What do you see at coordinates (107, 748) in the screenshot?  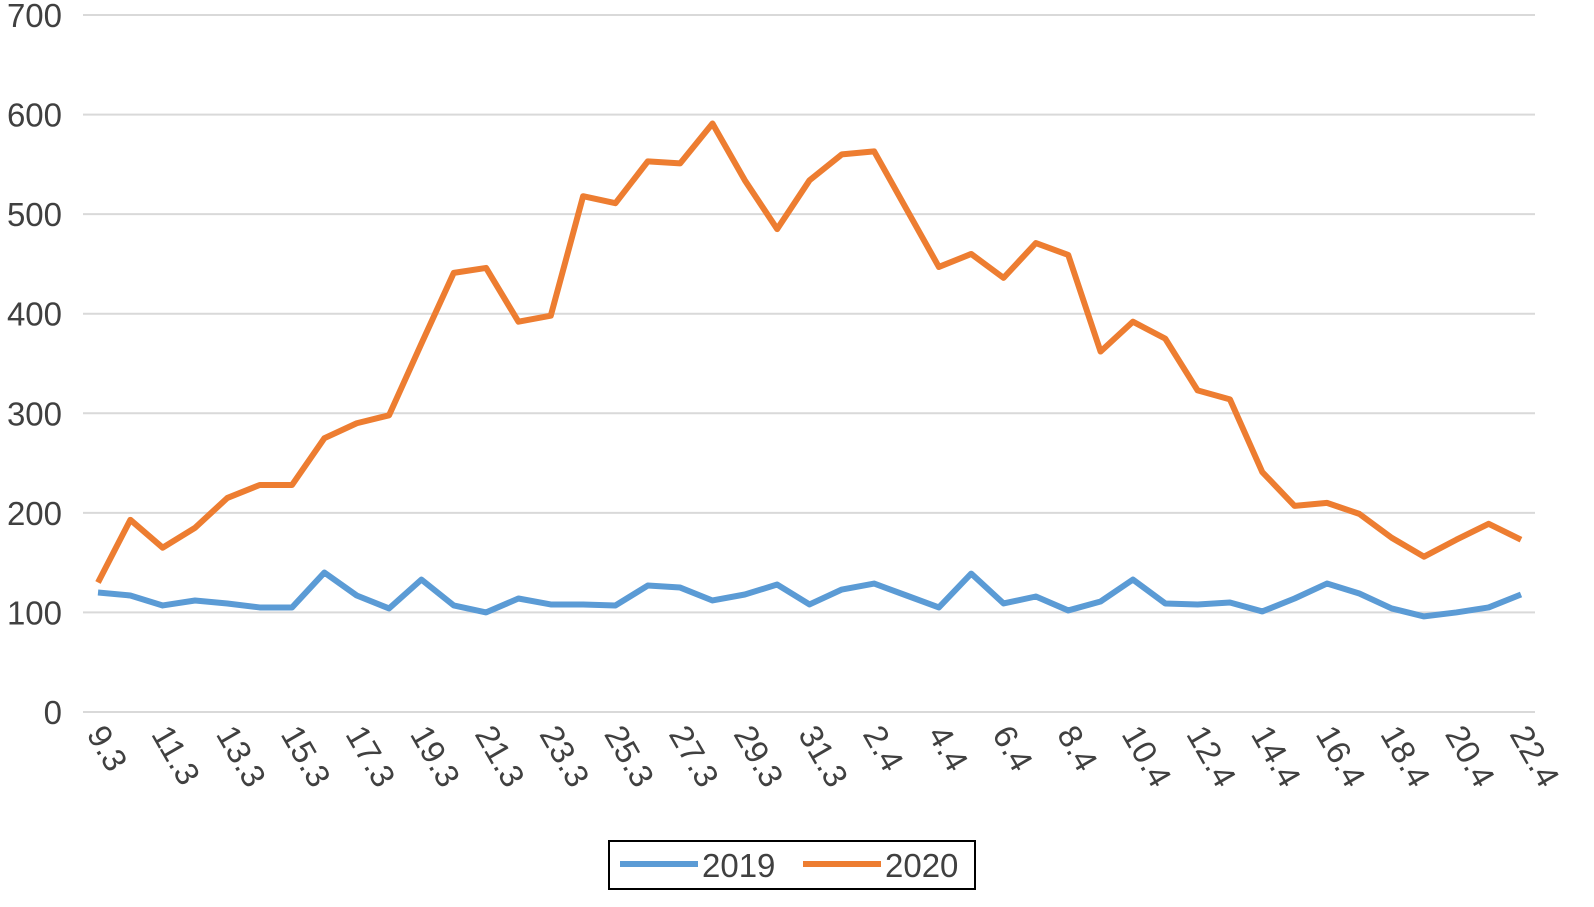 I see `x-tick-label: 9.3` at bounding box center [107, 748].